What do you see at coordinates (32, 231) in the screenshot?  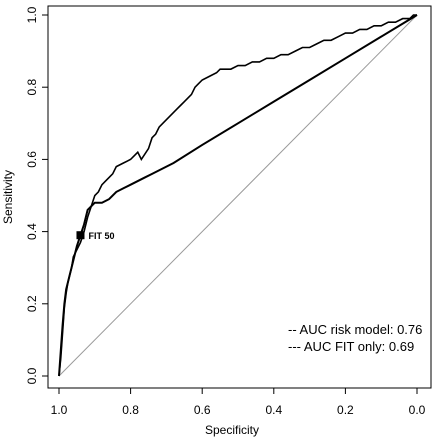 I see `y-tick-label: 0.4` at bounding box center [32, 231].